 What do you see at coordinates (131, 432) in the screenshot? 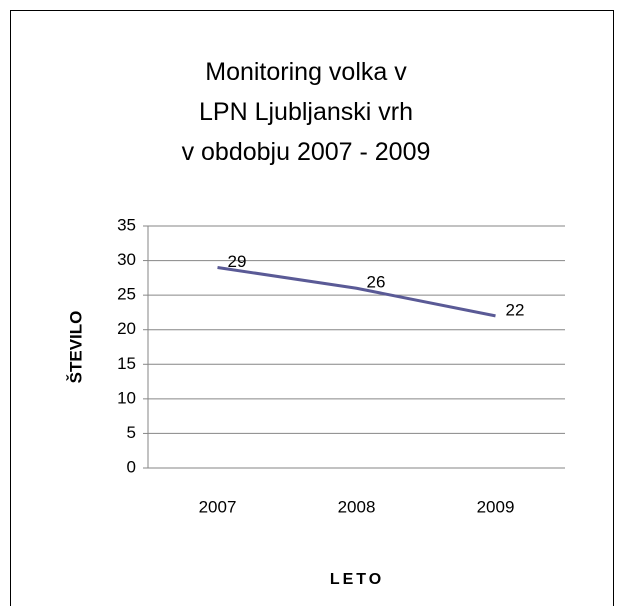
I see `y-tick-label: 5` at bounding box center [131, 432].